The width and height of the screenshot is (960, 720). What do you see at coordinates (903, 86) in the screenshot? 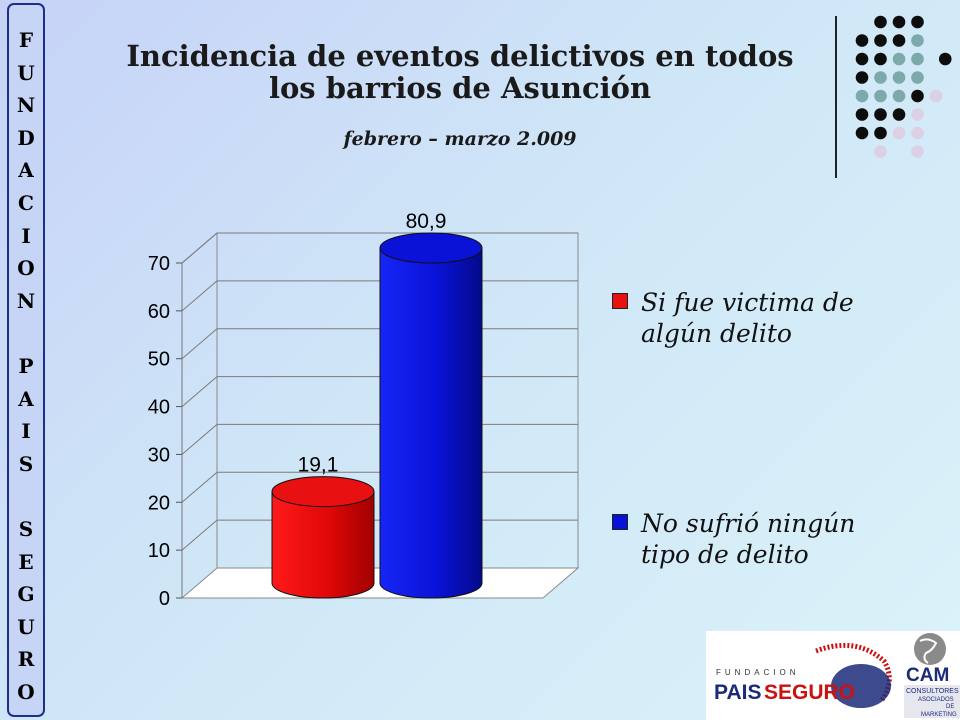
I see `decorative-dot-grid` at bounding box center [903, 86].